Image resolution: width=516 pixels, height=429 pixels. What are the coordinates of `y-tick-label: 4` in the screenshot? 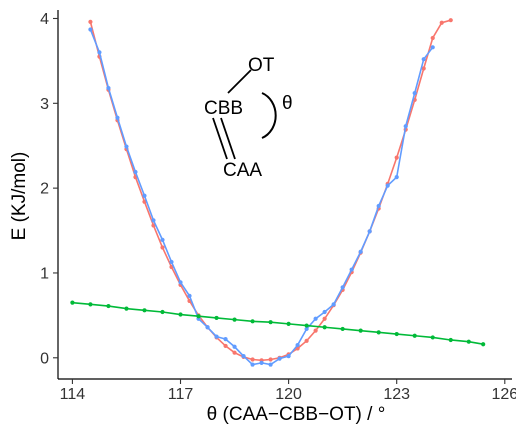 It's located at (44, 19).